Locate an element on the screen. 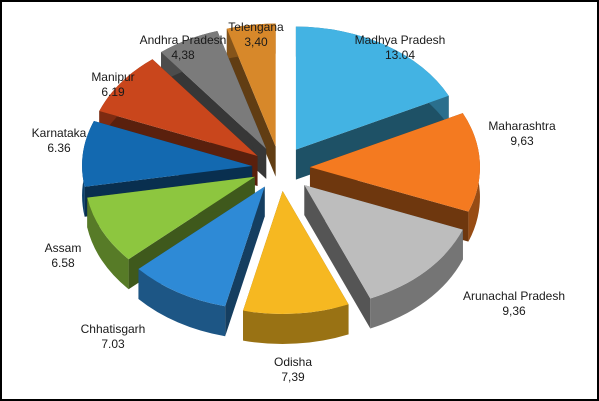 Image resolution: width=599 pixels, height=401 pixels. pie-slice-madhya-pradesh is located at coordinates (372, 88).